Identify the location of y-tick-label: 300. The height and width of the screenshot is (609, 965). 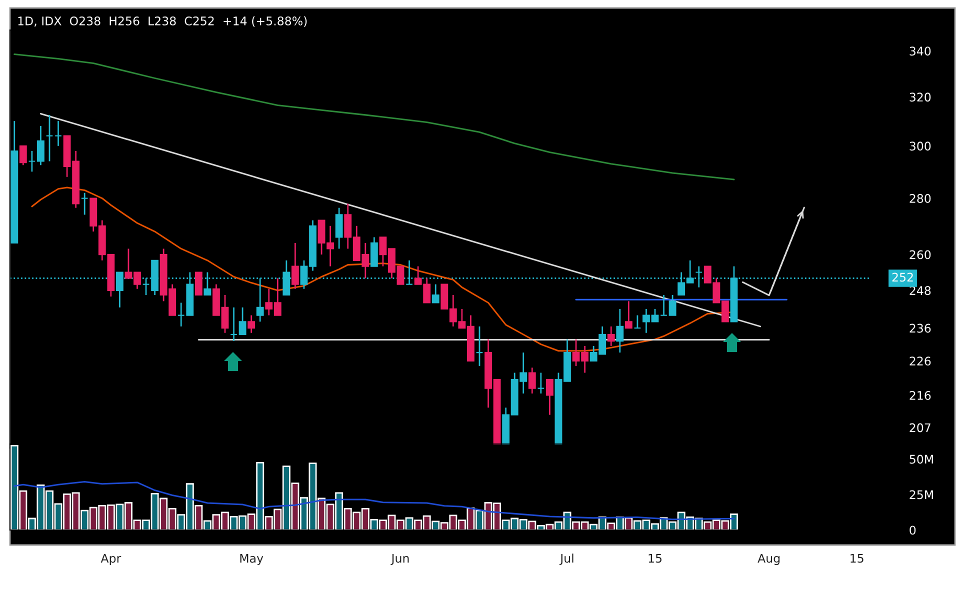
(920, 146).